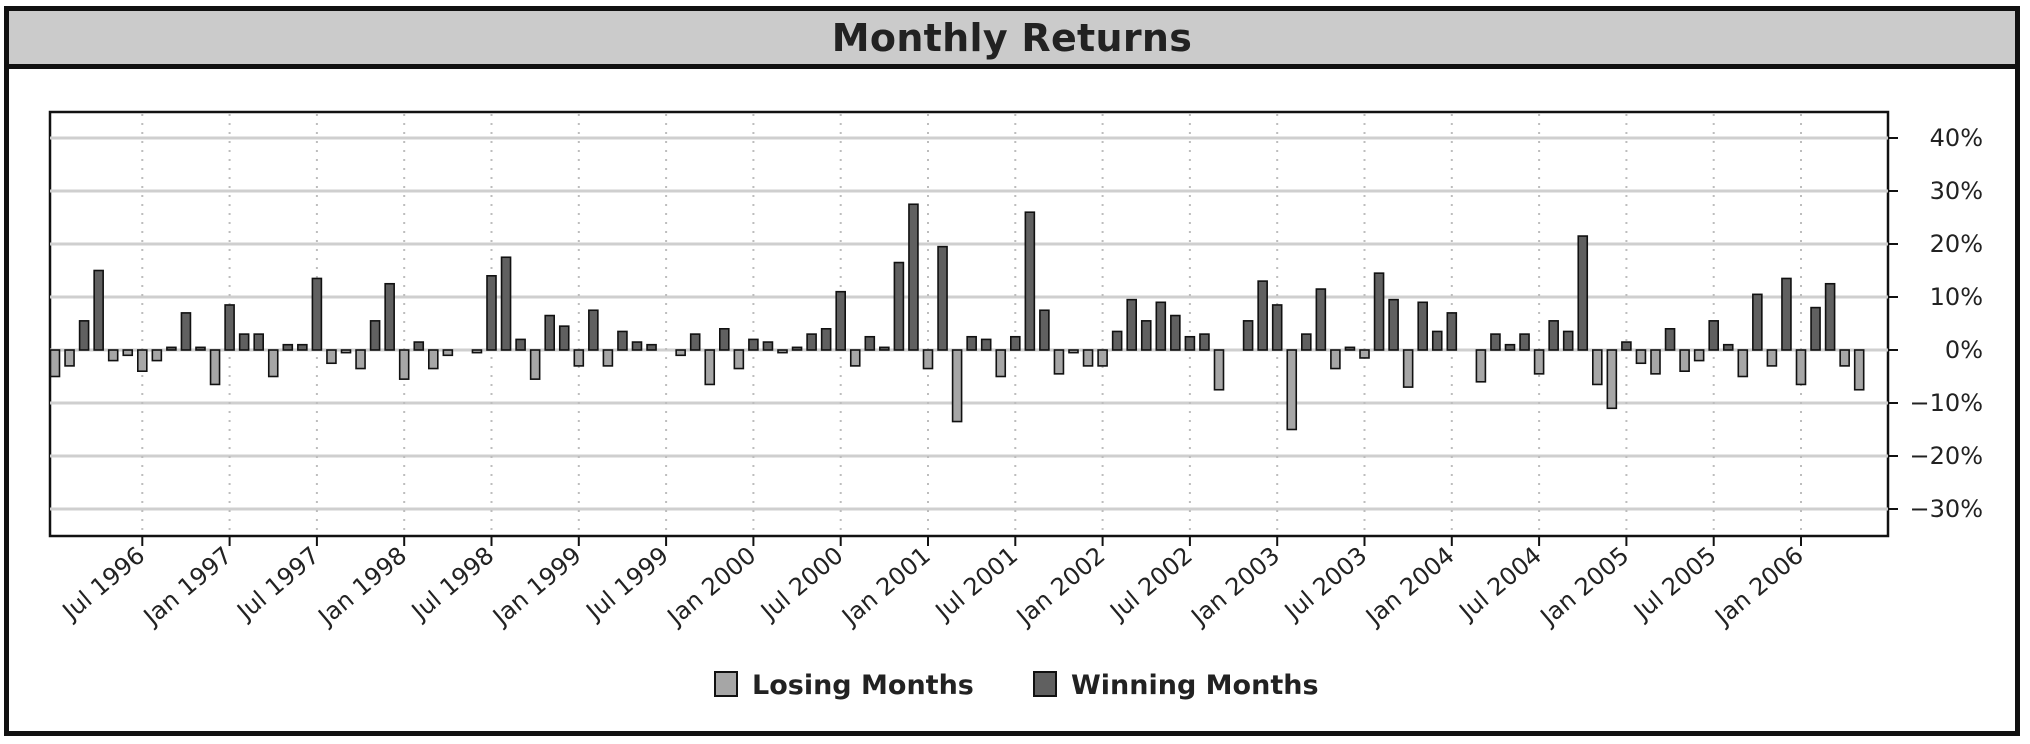 The image size is (2030, 744). What do you see at coordinates (1956, 244) in the screenshot?
I see `y-tick-label: 20%` at bounding box center [1956, 244].